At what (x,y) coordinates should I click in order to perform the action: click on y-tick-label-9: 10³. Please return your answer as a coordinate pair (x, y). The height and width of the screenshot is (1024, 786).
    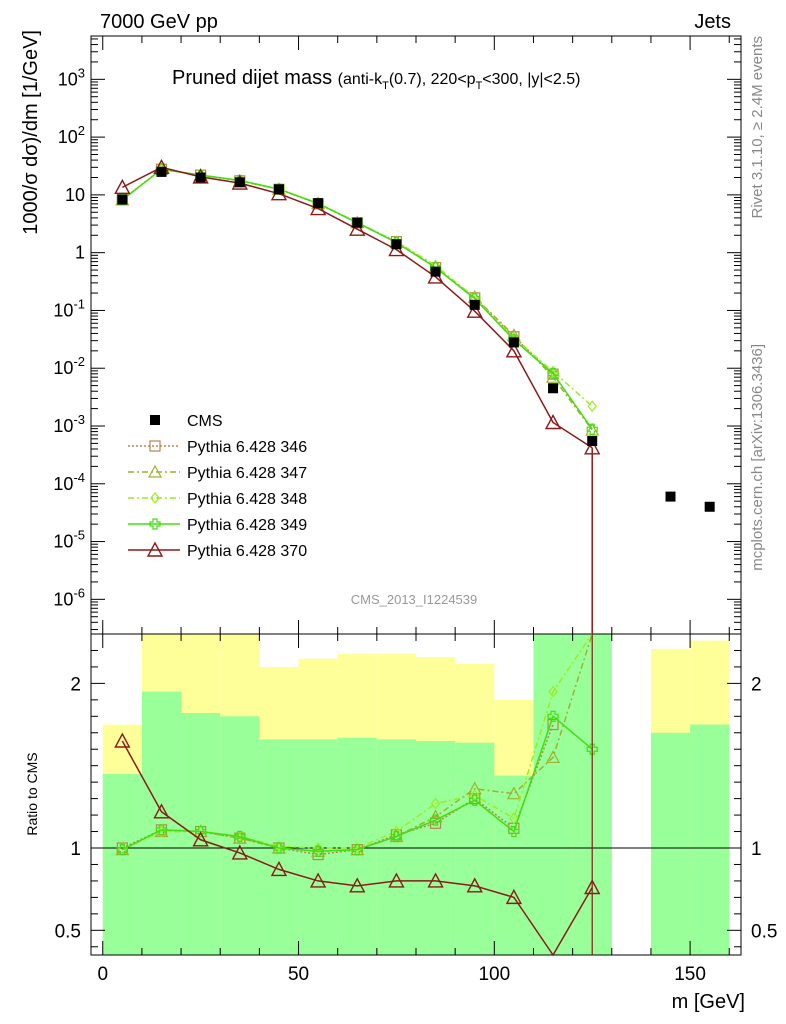
    Looking at the image, I should click on (71, 77).